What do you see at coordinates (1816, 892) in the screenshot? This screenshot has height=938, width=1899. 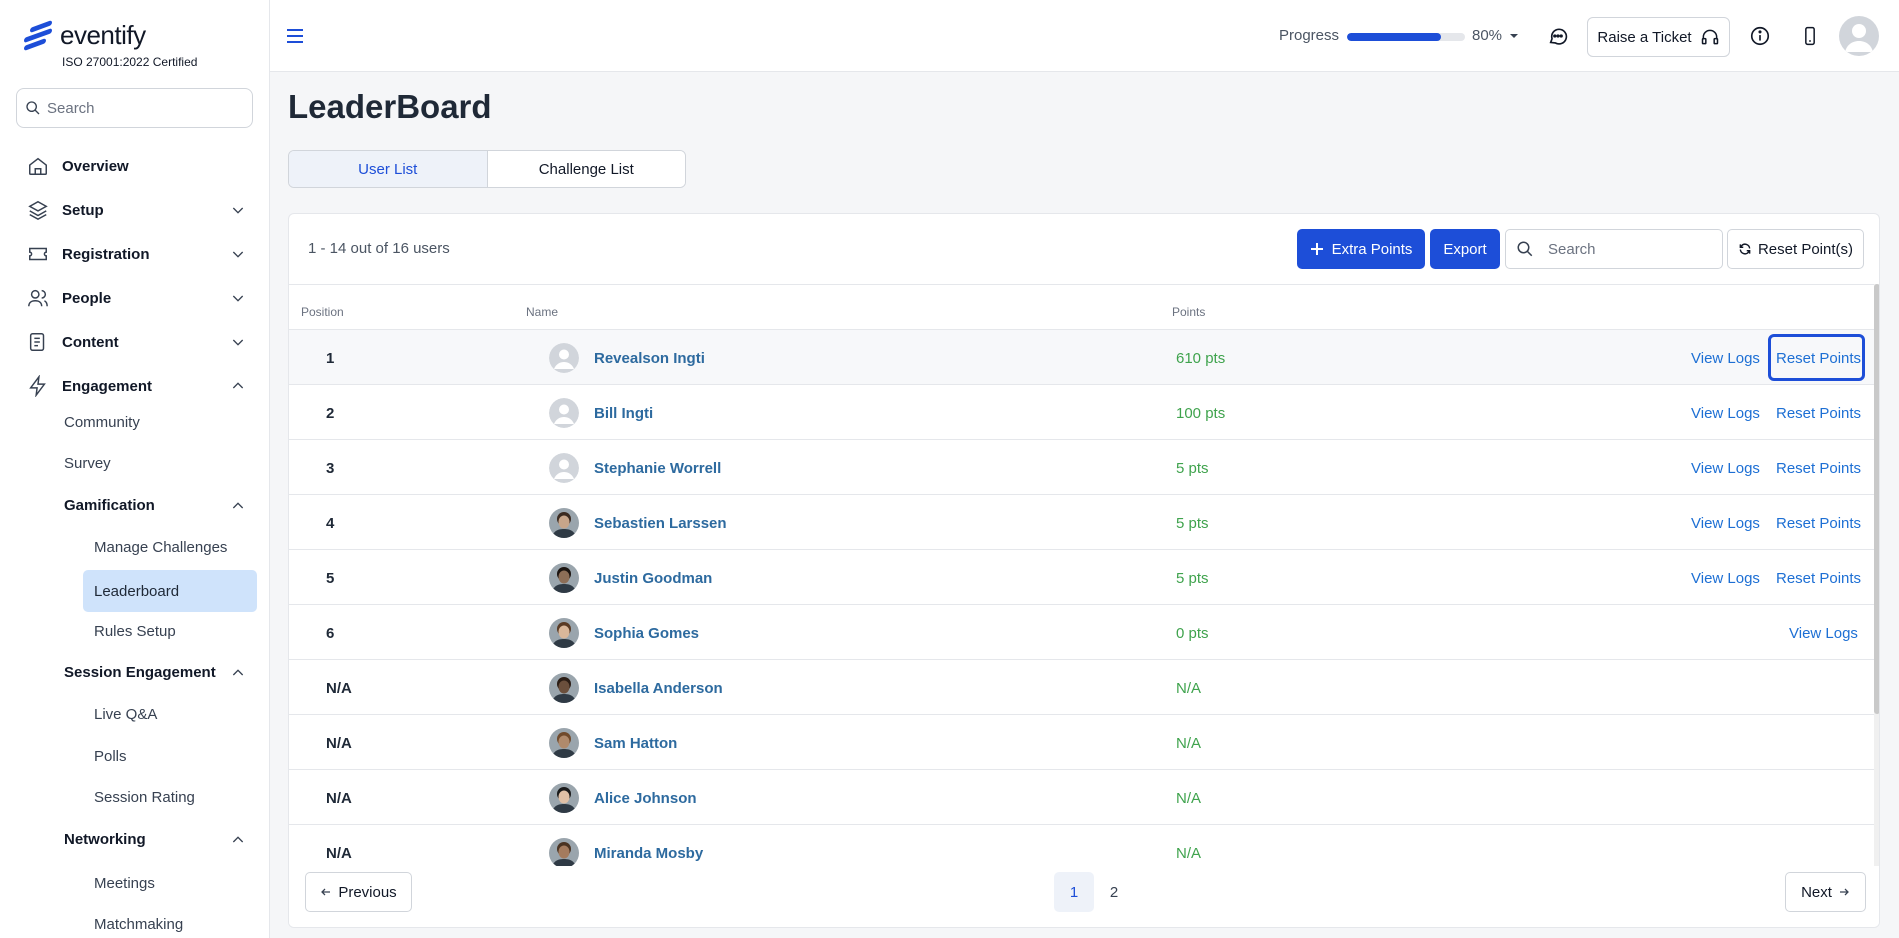 I see `next-label: Next` at bounding box center [1816, 892].